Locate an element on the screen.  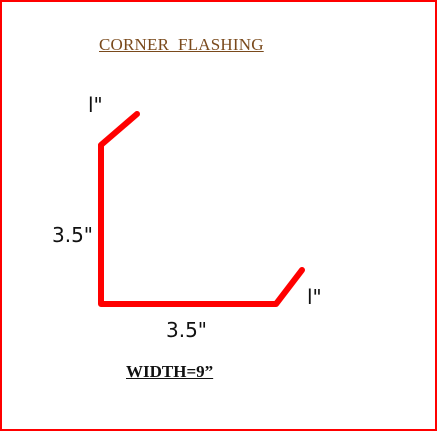
vertical-leg-dimension: 3.5" is located at coordinates (73, 235).